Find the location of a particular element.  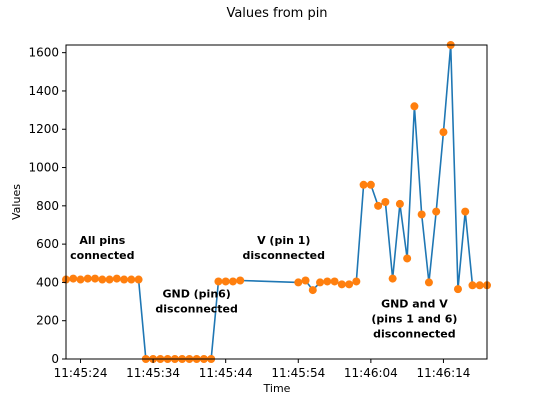

annotation-text: V (pin 1) is located at coordinates (283, 240).